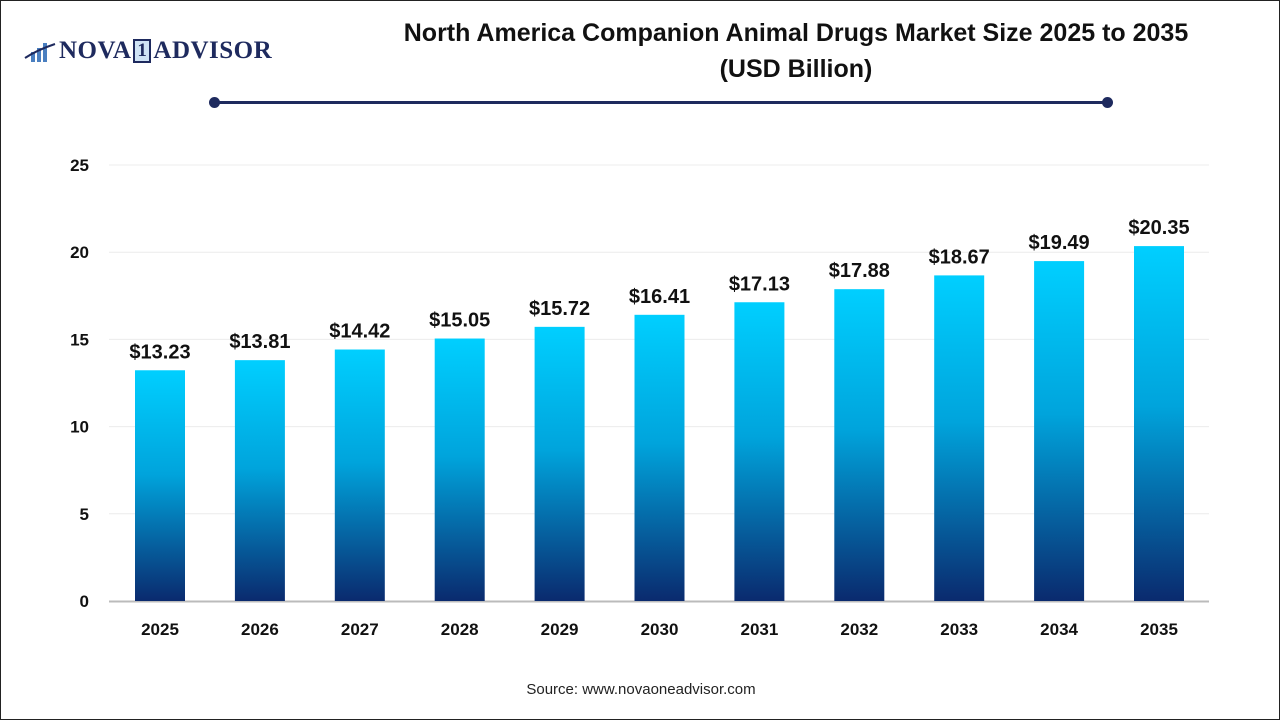 This screenshot has width=1280, height=721. What do you see at coordinates (1159, 629) in the screenshot?
I see `x-tick-label: 2035` at bounding box center [1159, 629].